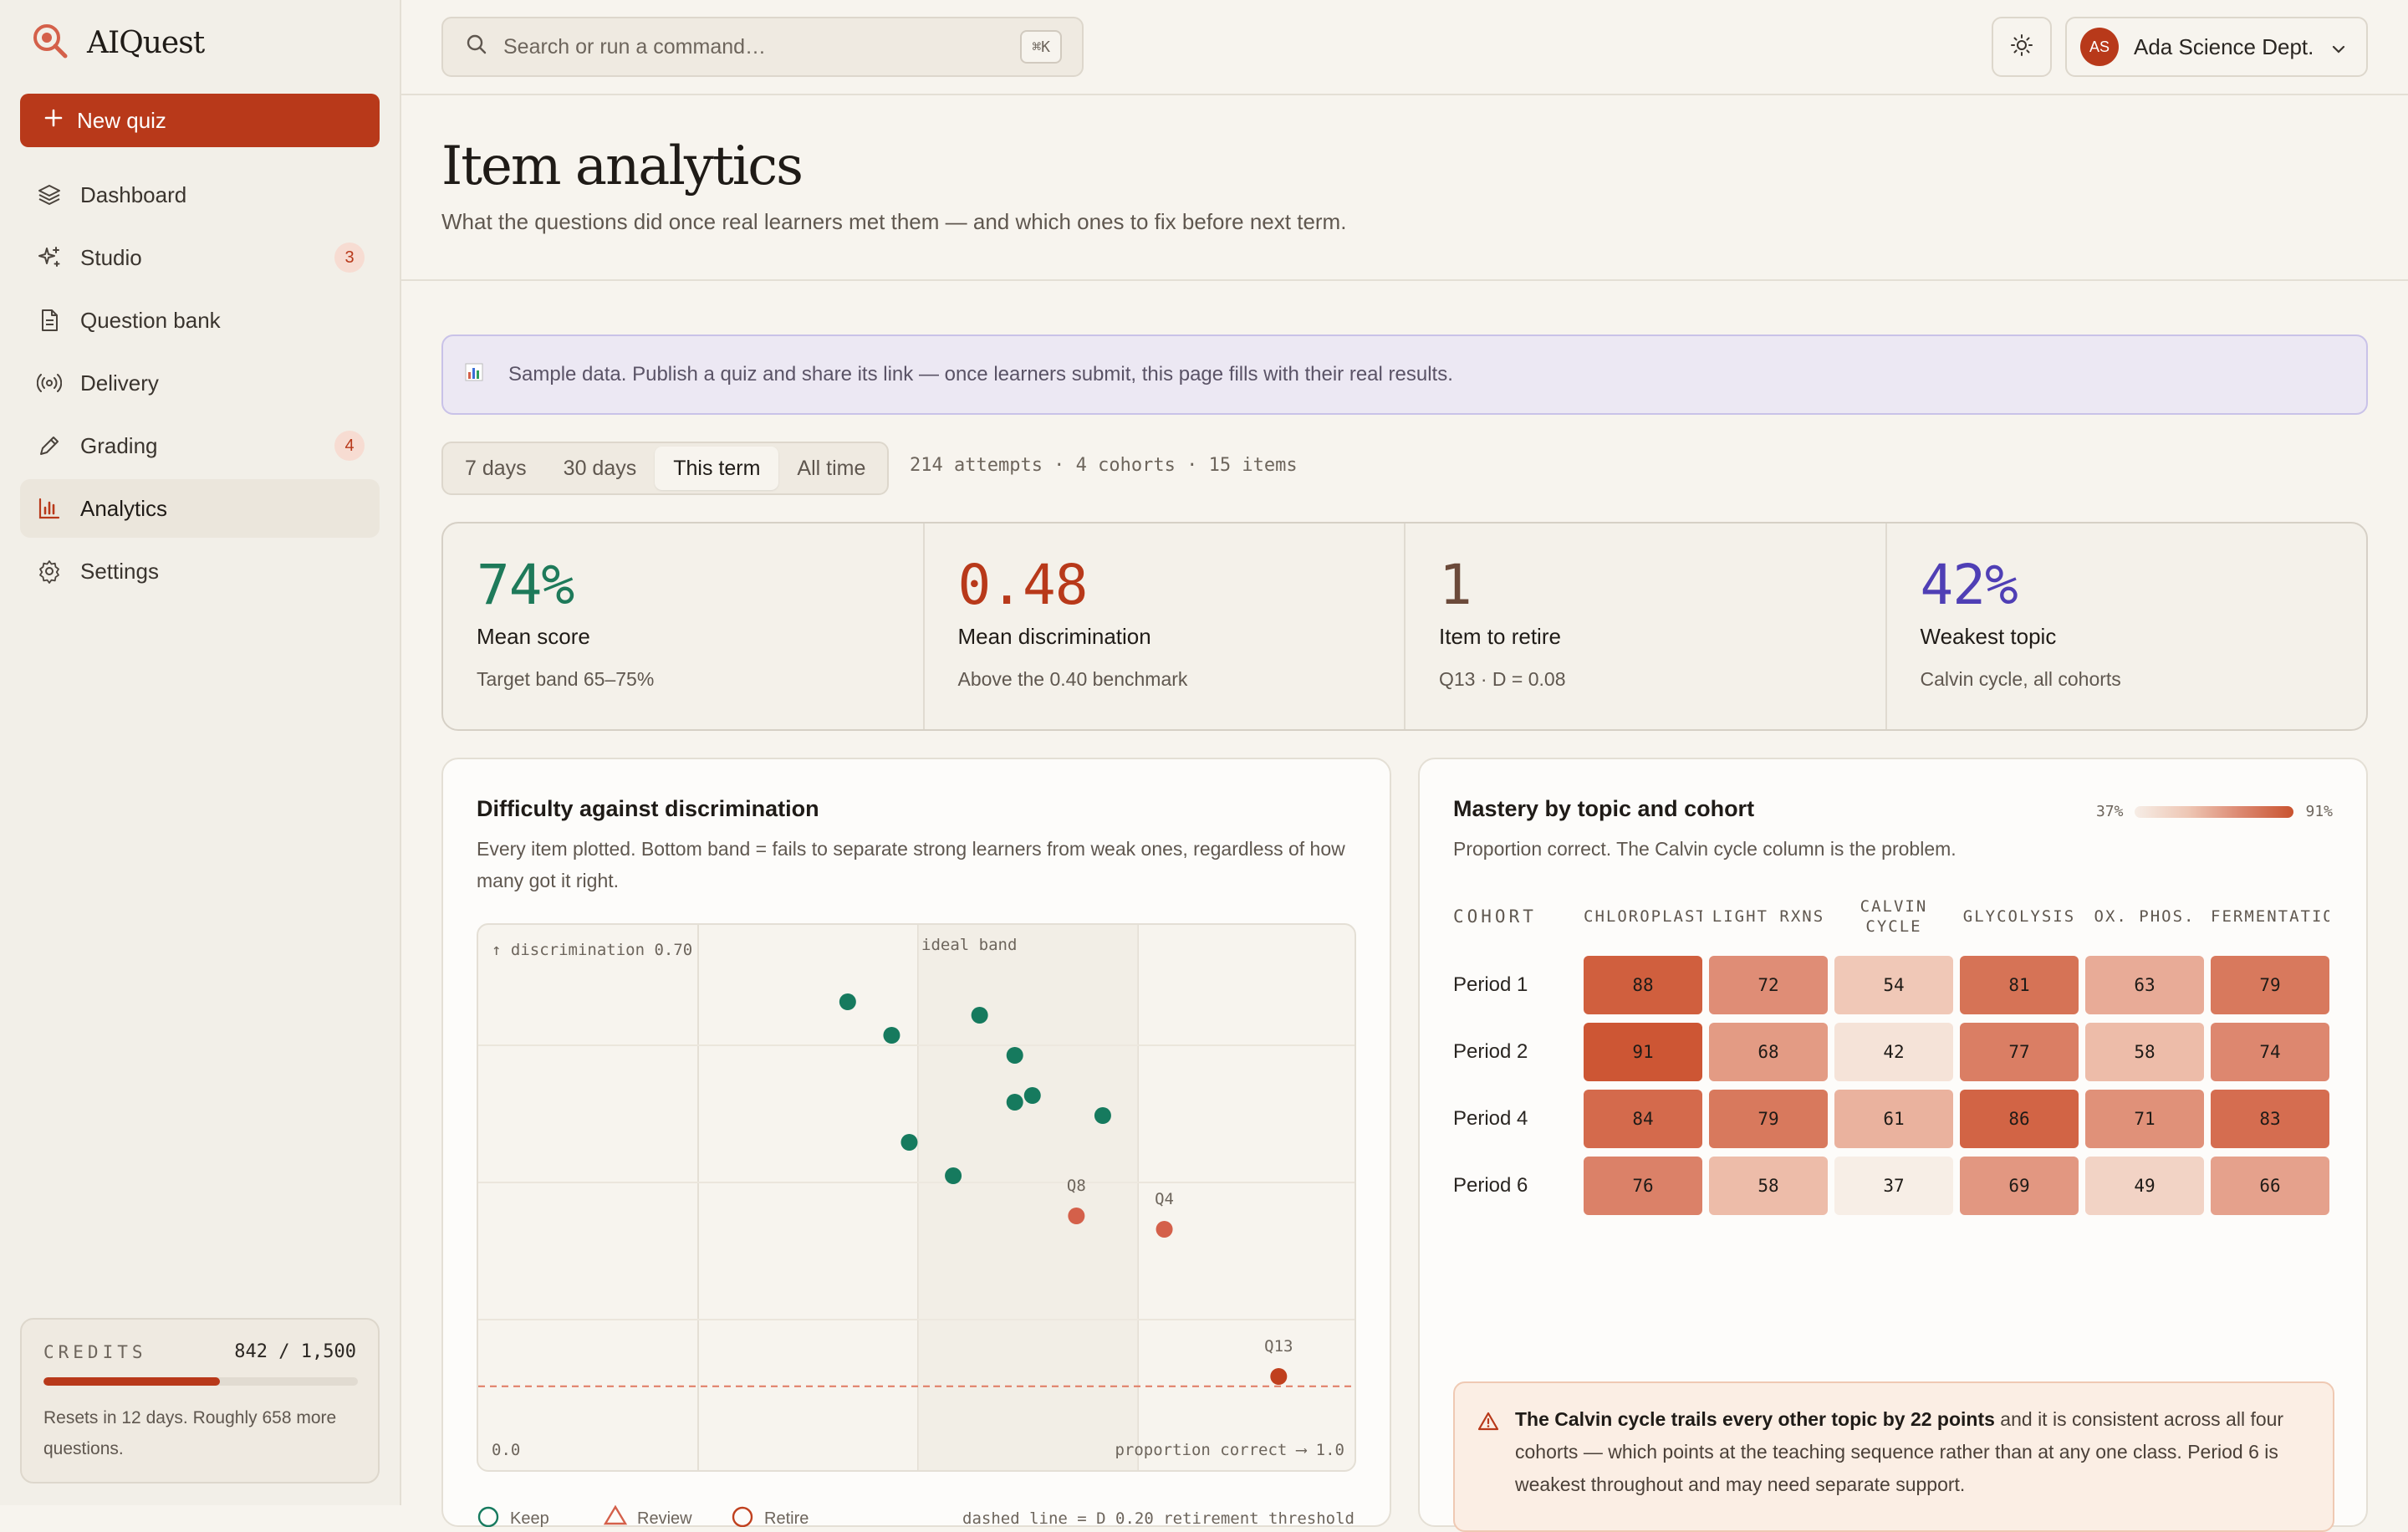  I want to click on heatmap-cell: 83, so click(2270, 1119).